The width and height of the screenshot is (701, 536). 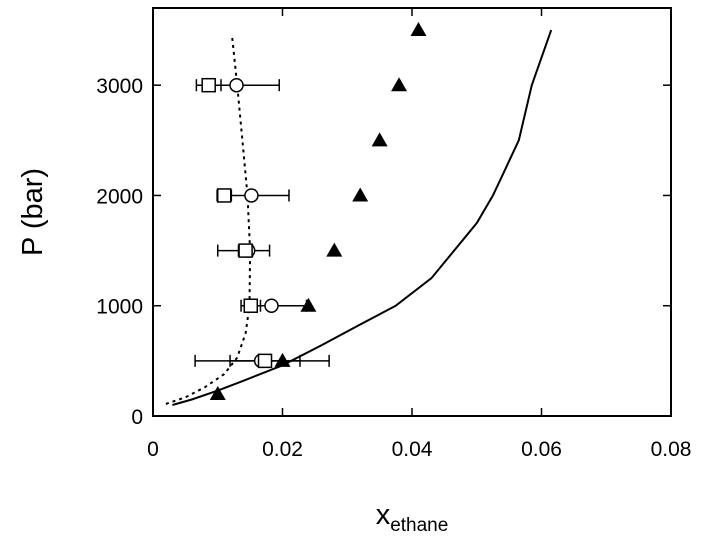 I want to click on y-axis-title: P (bar), so click(x=33, y=212).